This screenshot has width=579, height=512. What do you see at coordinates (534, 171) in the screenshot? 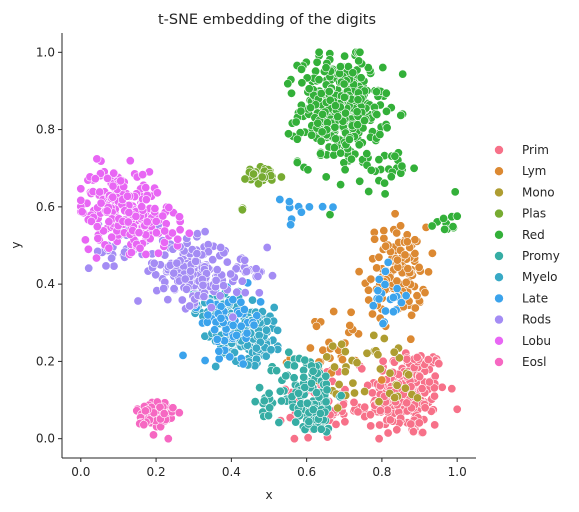
I see `legend-label-lym: Lym` at bounding box center [534, 171].